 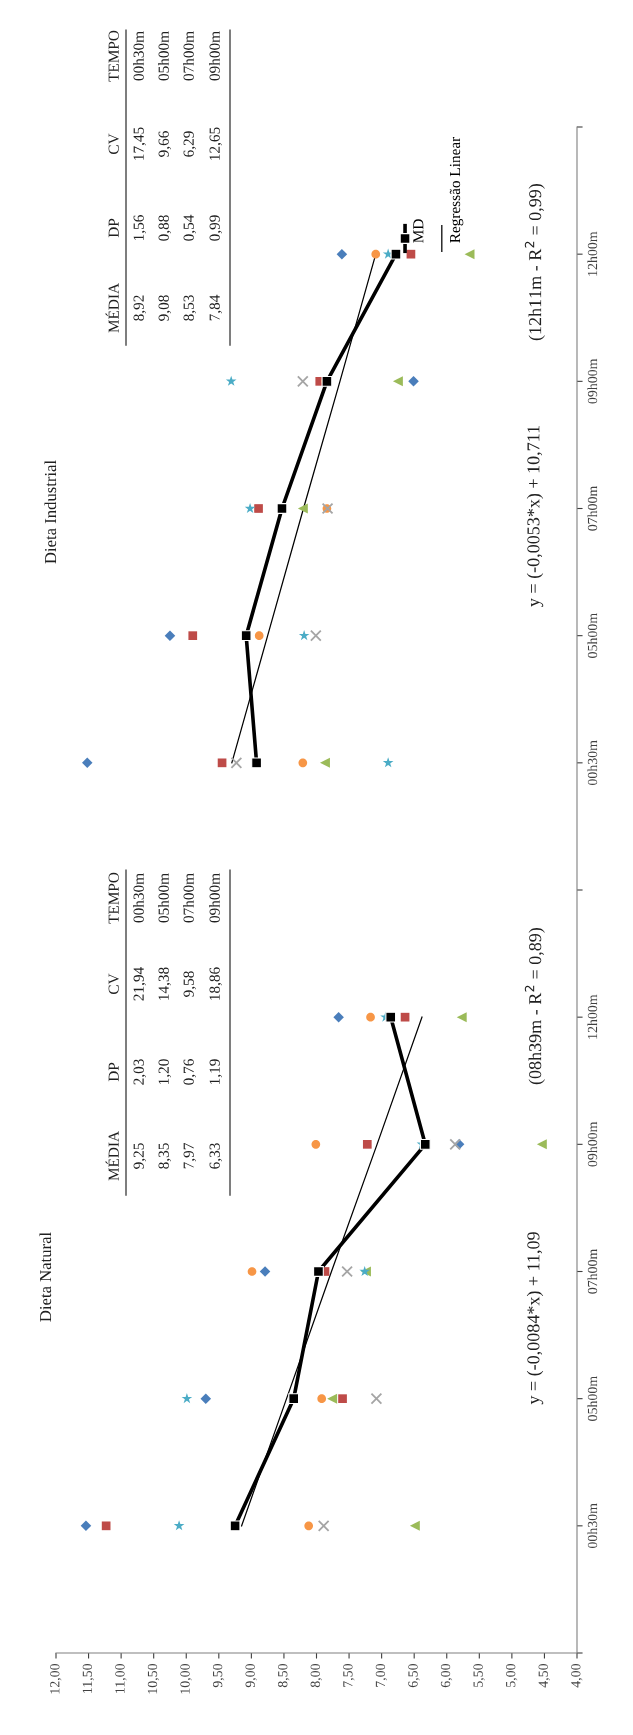 I want to click on annotation: 9,66, so click(x=165, y=144).